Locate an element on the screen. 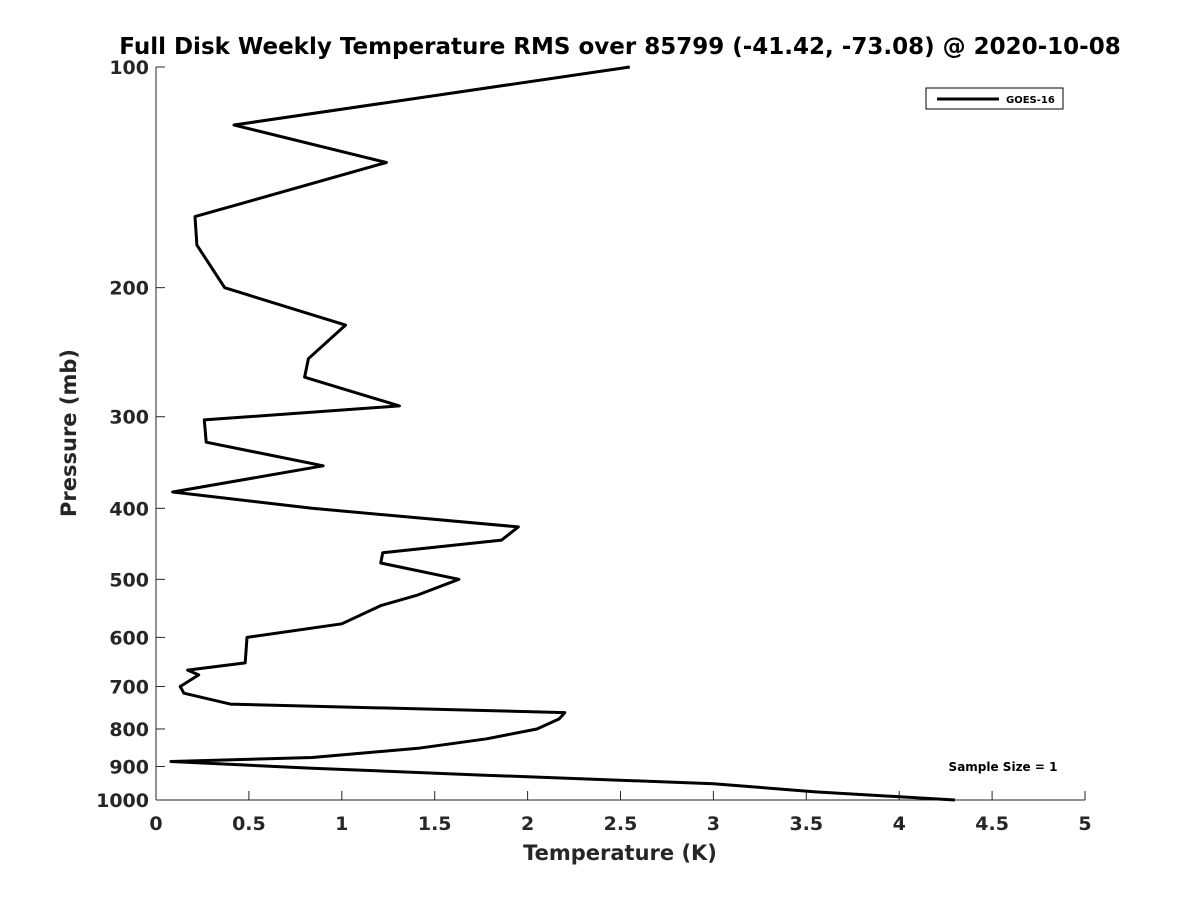  x-tick-label: 3 is located at coordinates (713, 824).